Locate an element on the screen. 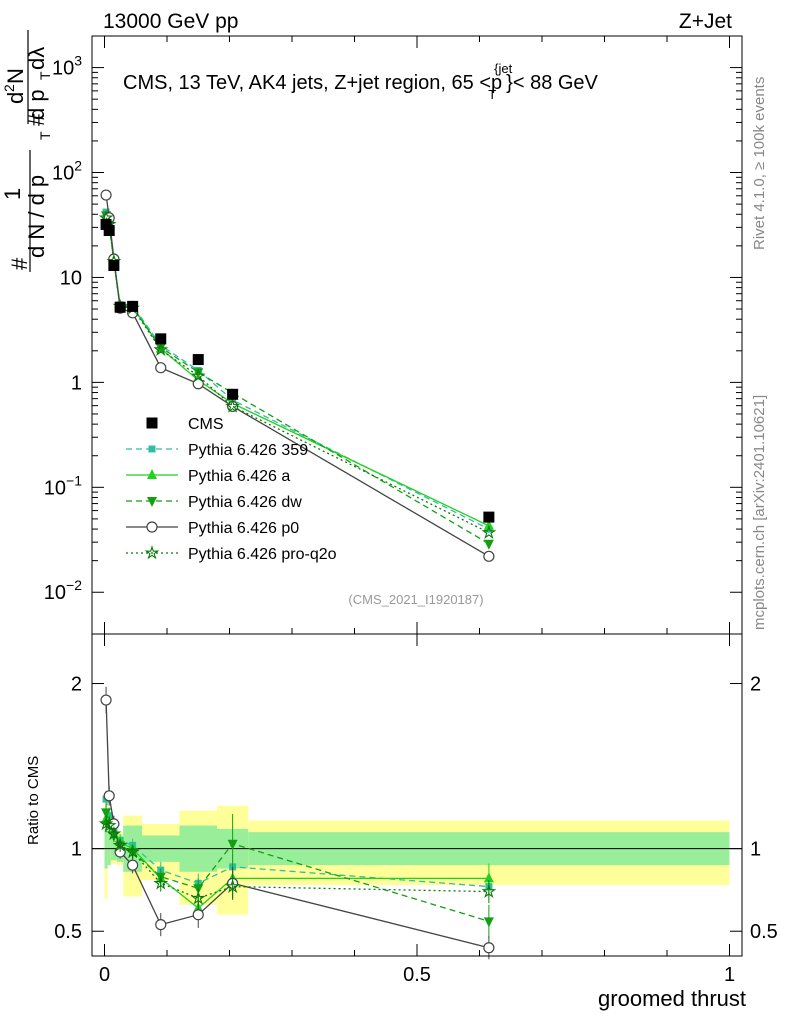 The image size is (786, 1024). ratio-curves is located at coordinates (297, 823).